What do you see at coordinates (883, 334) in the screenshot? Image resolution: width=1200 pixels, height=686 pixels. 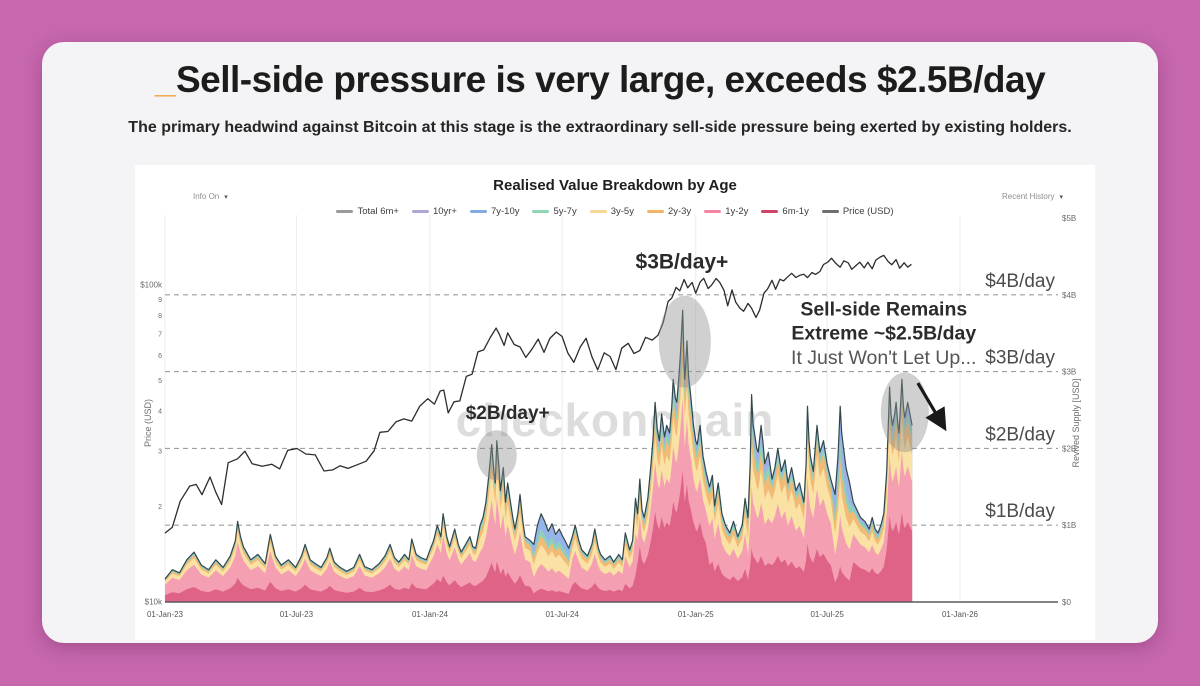 I see `annotation-line: Extreme ~$2.5B/day` at bounding box center [883, 334].